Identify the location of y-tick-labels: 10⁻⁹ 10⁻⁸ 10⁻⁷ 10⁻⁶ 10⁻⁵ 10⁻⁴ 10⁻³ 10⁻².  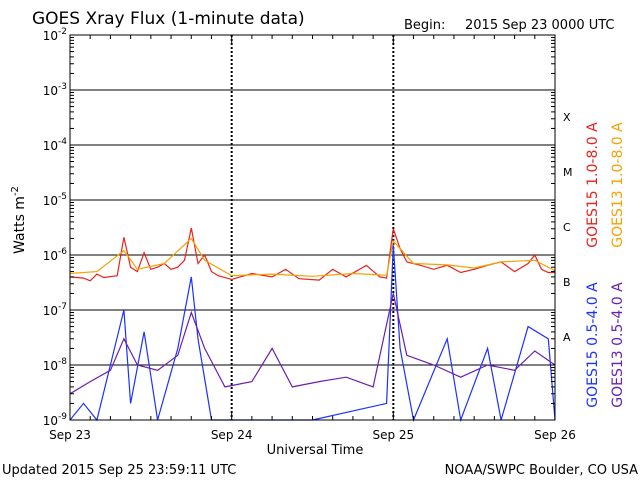
(55, 227).